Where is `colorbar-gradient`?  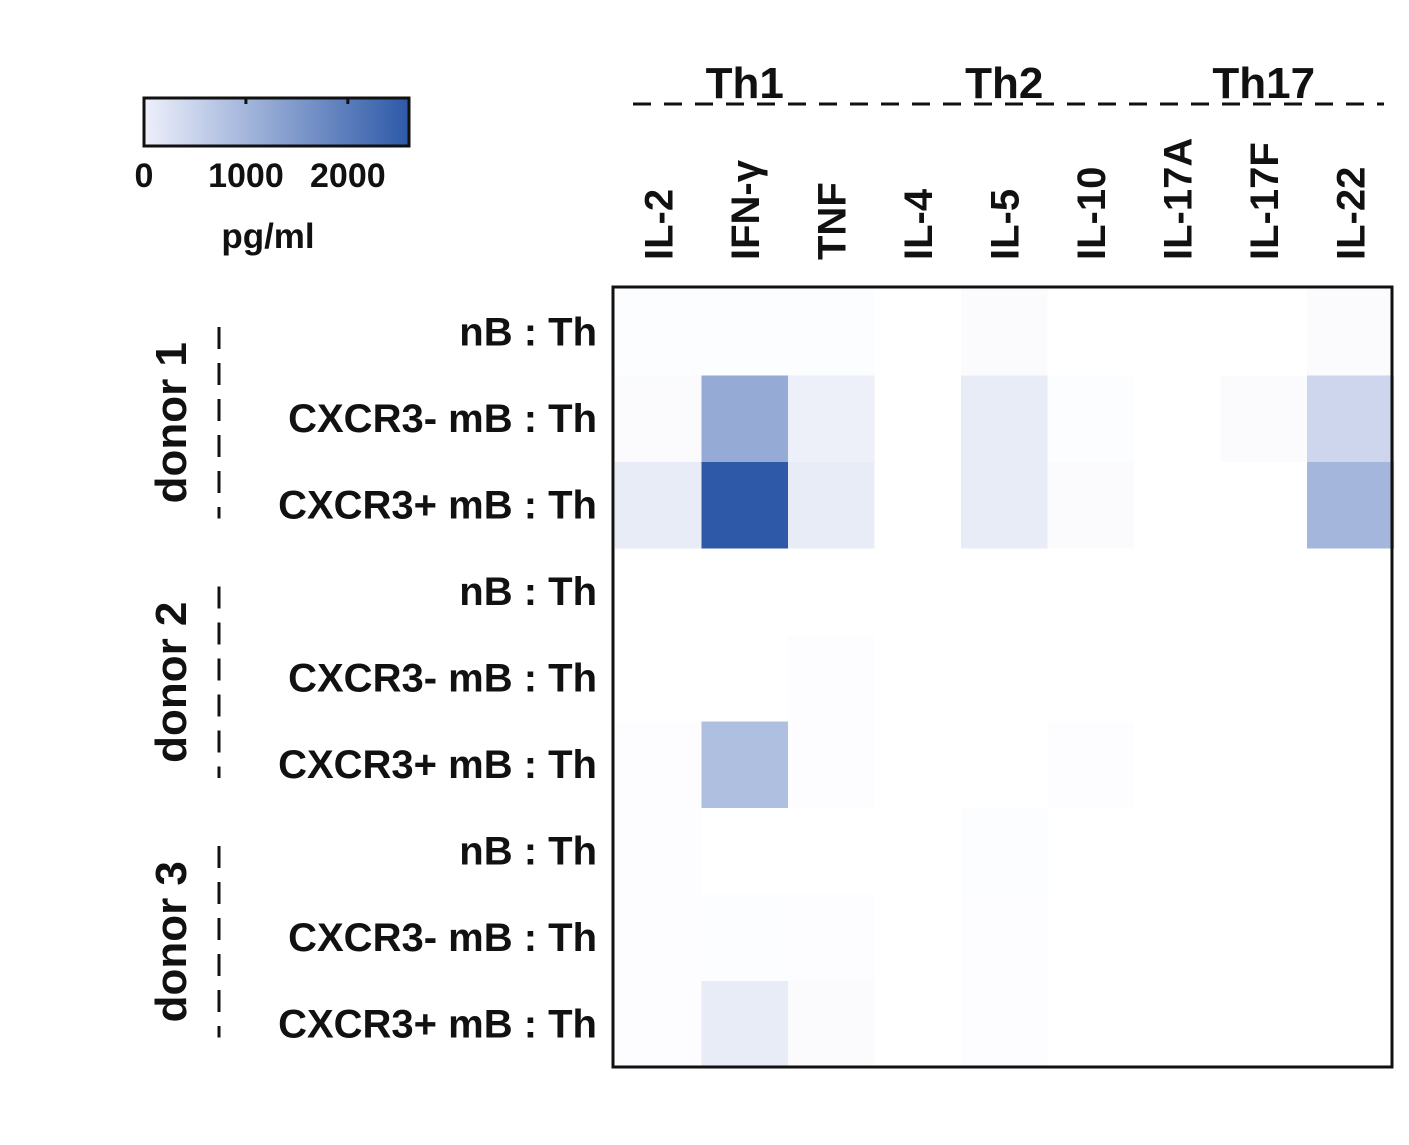 colorbar-gradient is located at coordinates (276, 122).